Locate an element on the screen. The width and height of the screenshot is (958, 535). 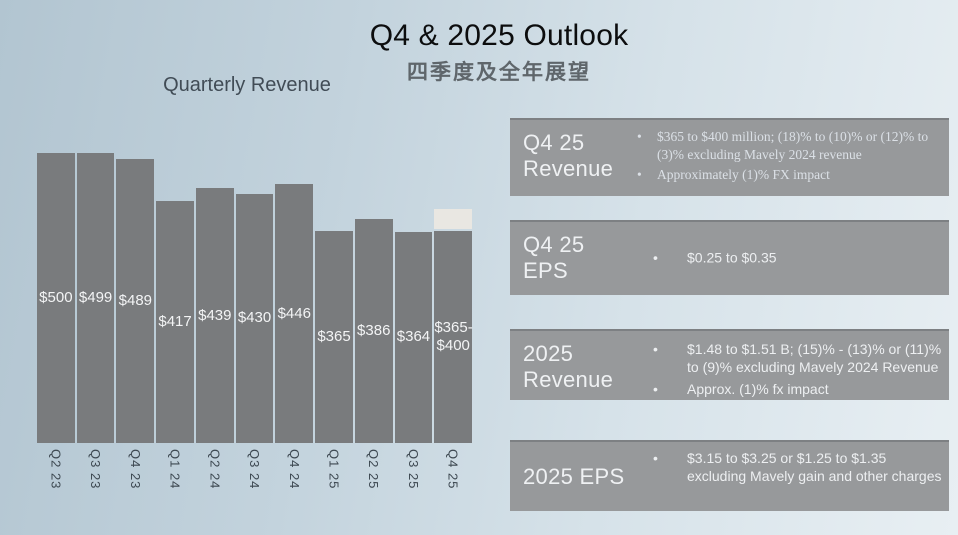
bar-q2-25: $386 is located at coordinates (373, 331).